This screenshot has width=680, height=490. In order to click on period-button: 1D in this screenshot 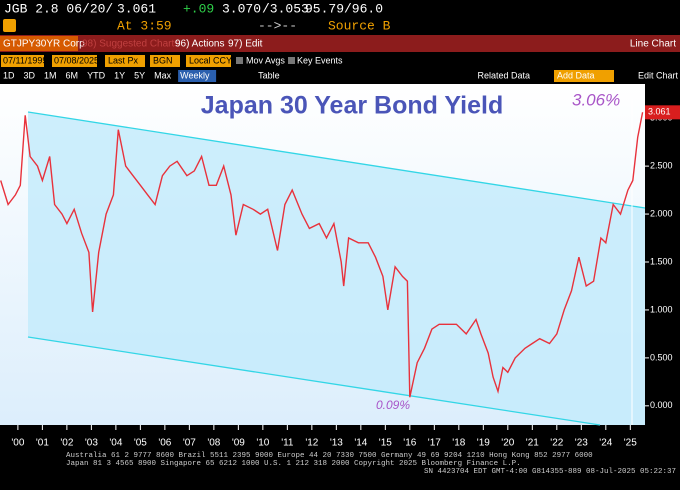, I will do `click(9, 75)`.